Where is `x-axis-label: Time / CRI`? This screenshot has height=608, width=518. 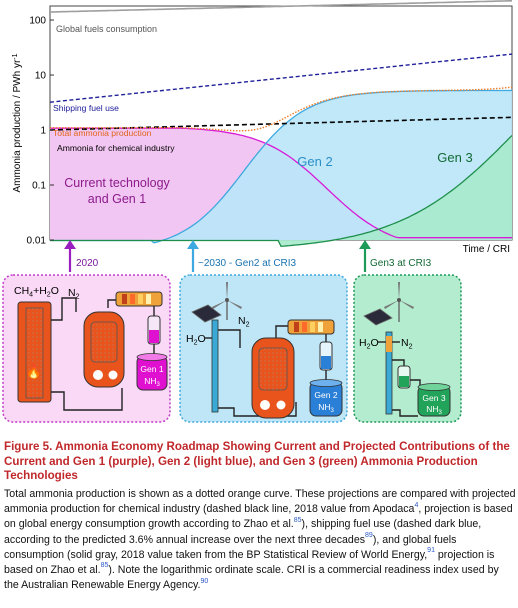
x-axis-label: Time / CRI is located at coordinates (486, 249).